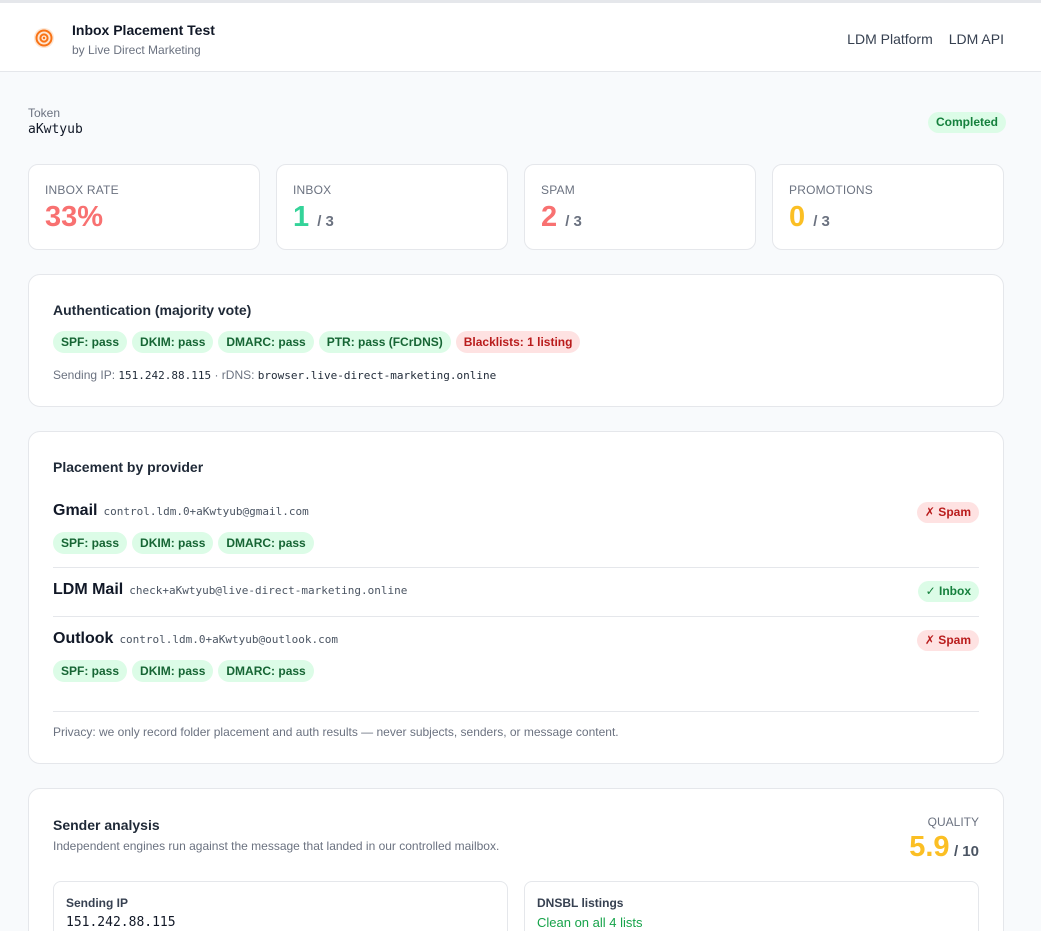  I want to click on sending-ip-value: 151.242.88.115, so click(165, 375).